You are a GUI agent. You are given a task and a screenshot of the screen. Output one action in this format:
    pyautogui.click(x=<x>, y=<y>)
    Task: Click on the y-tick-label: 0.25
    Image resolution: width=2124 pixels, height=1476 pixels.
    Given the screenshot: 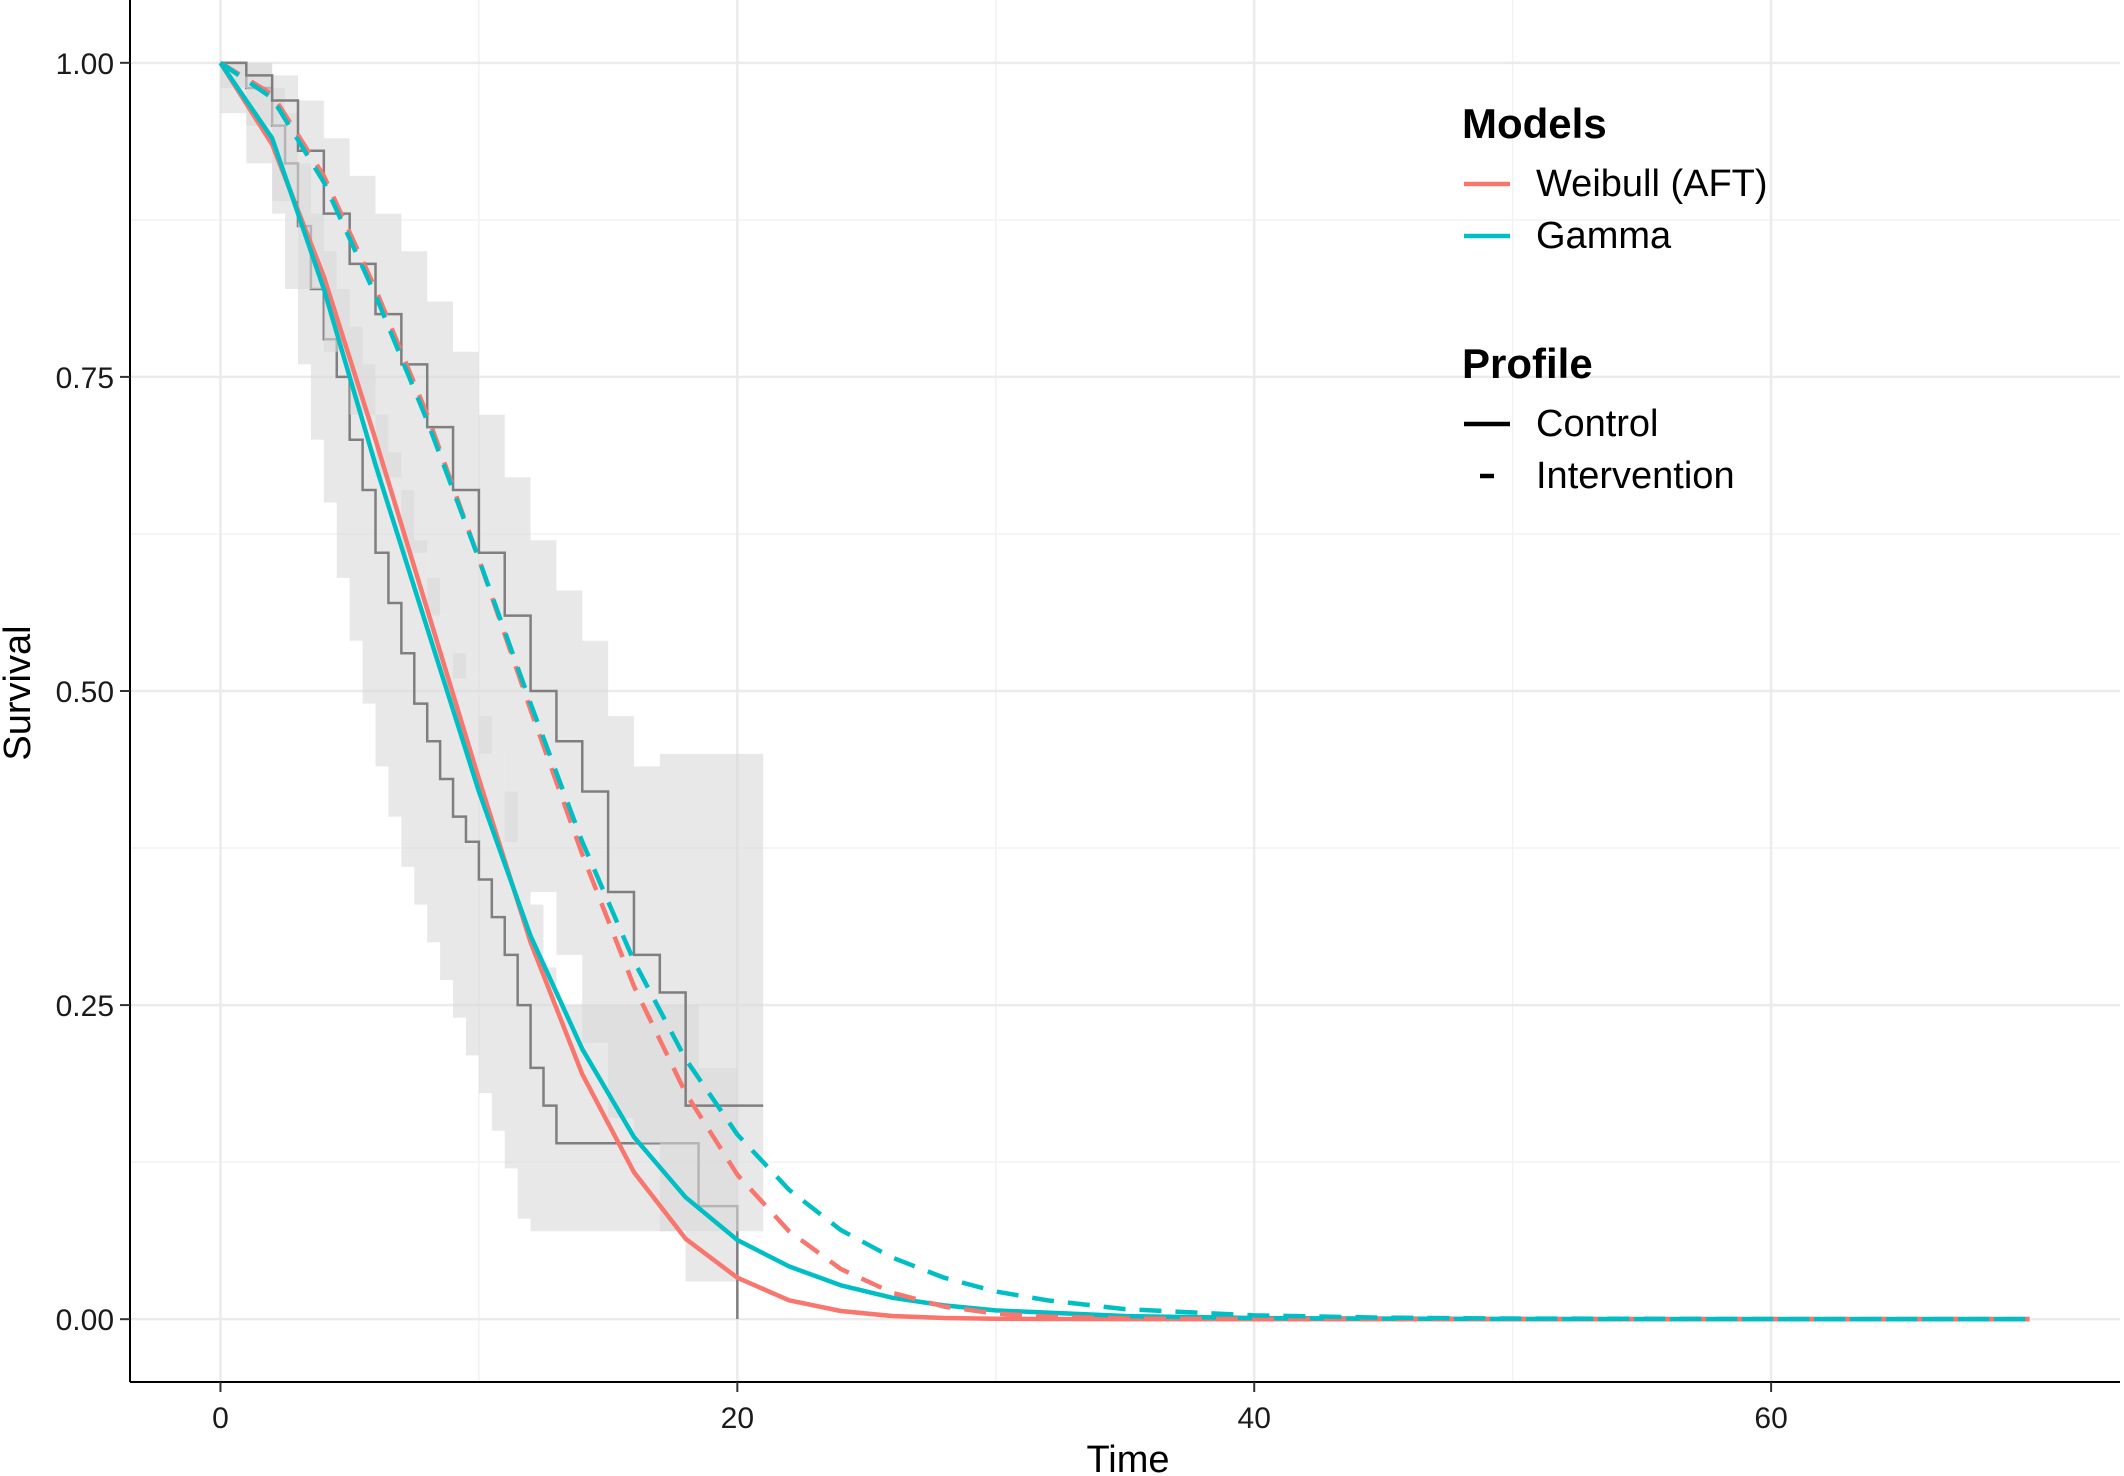 What is the action you would take?
    pyautogui.click(x=85, y=1006)
    